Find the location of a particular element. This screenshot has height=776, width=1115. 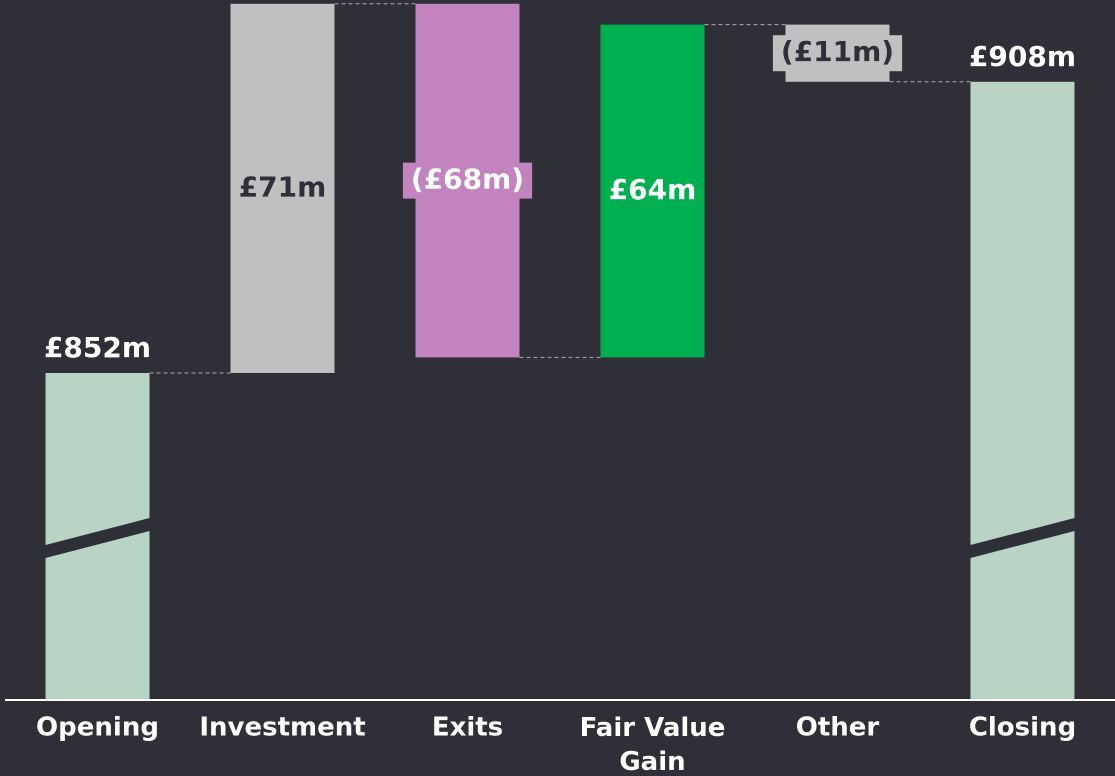

x-tick-label: Other is located at coordinates (838, 728).